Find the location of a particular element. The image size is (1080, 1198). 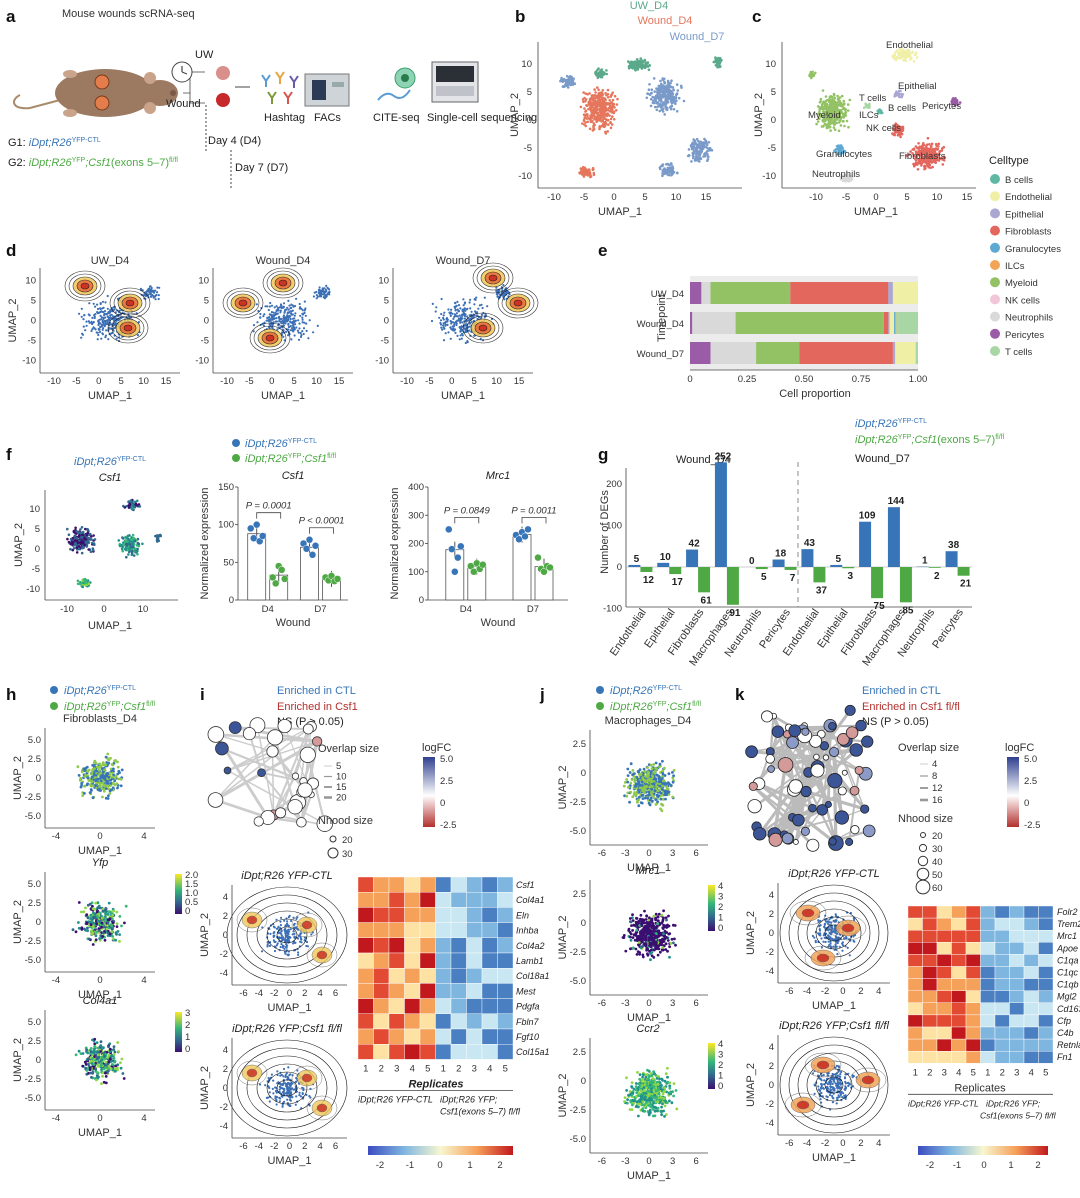

legend-label-myeloid: Myeloid is located at coordinates (1021, 283).